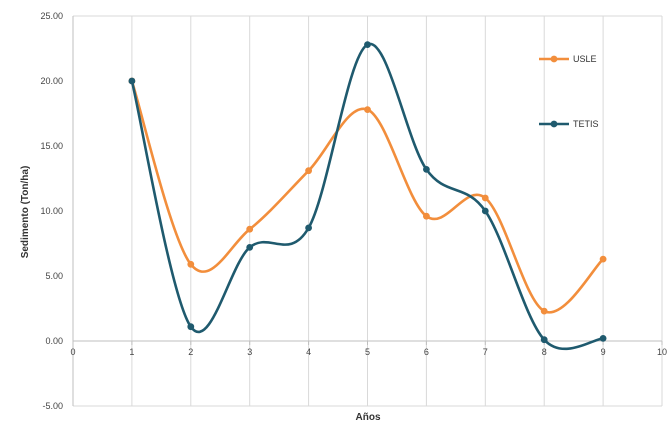 The width and height of the screenshot is (667, 426). What do you see at coordinates (586, 124) in the screenshot?
I see `legend-label-tetis: TETIS` at bounding box center [586, 124].